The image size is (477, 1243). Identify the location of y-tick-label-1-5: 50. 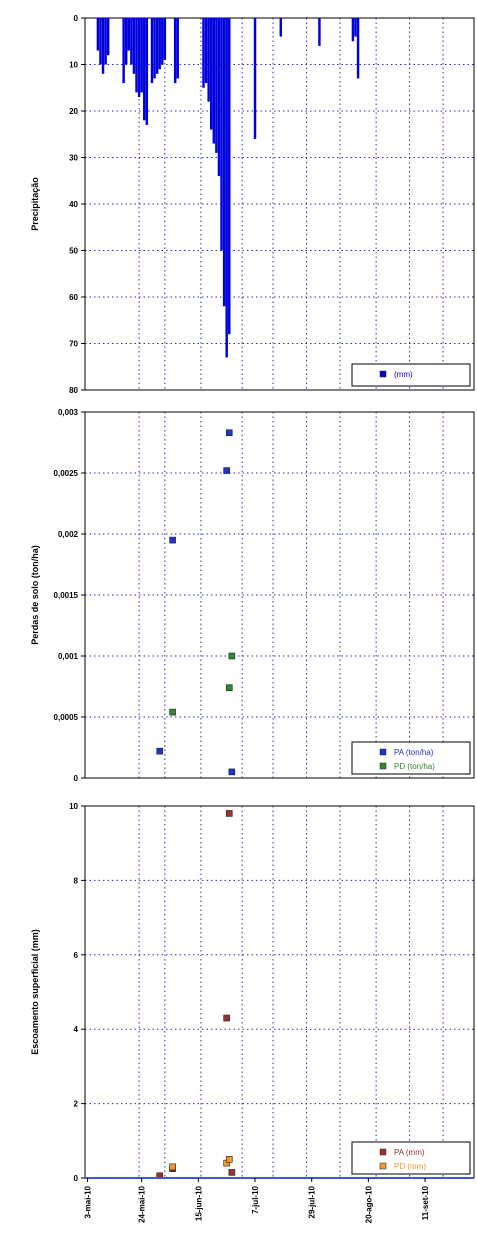
(73, 251).